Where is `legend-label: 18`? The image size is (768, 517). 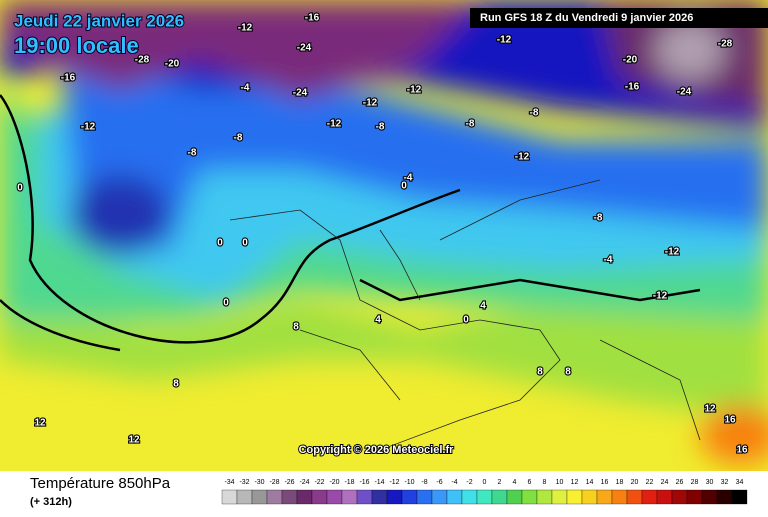
legend-label: 18 is located at coordinates (620, 482).